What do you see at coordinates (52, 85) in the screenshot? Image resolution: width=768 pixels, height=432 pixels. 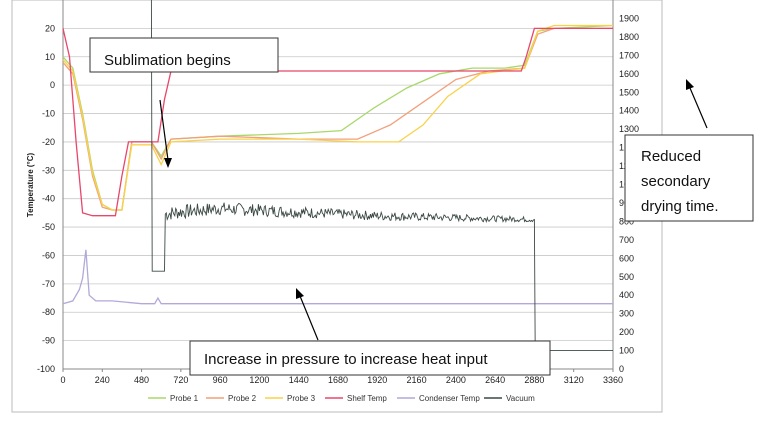 I see `y-tick-label: 0` at bounding box center [52, 85].